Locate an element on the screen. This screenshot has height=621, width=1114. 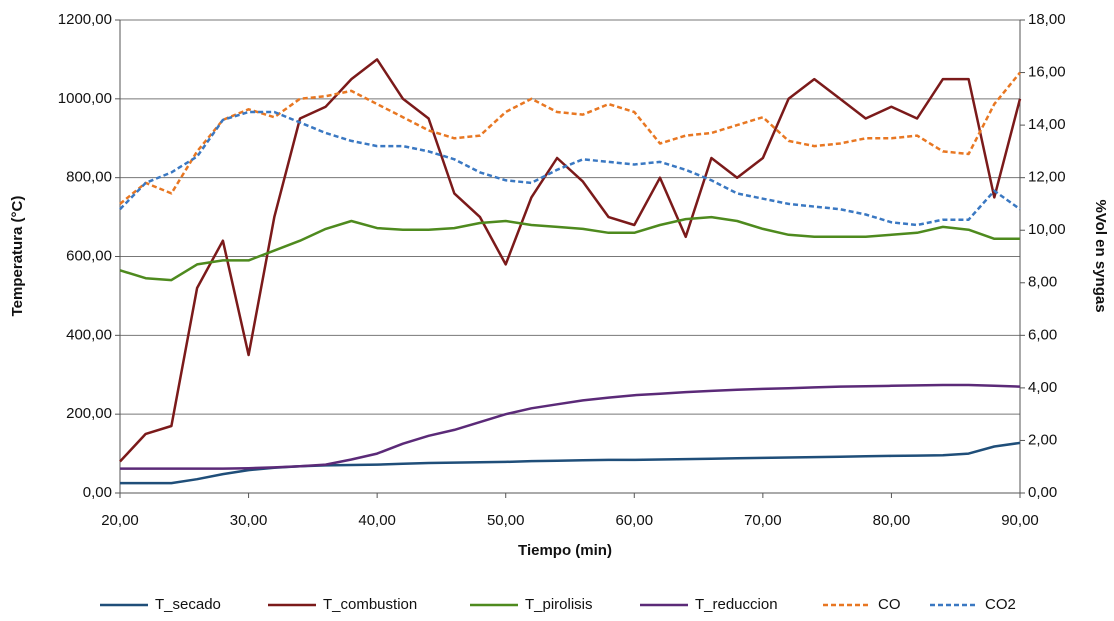
y2-tick-label: 16,00 is located at coordinates (1047, 72).